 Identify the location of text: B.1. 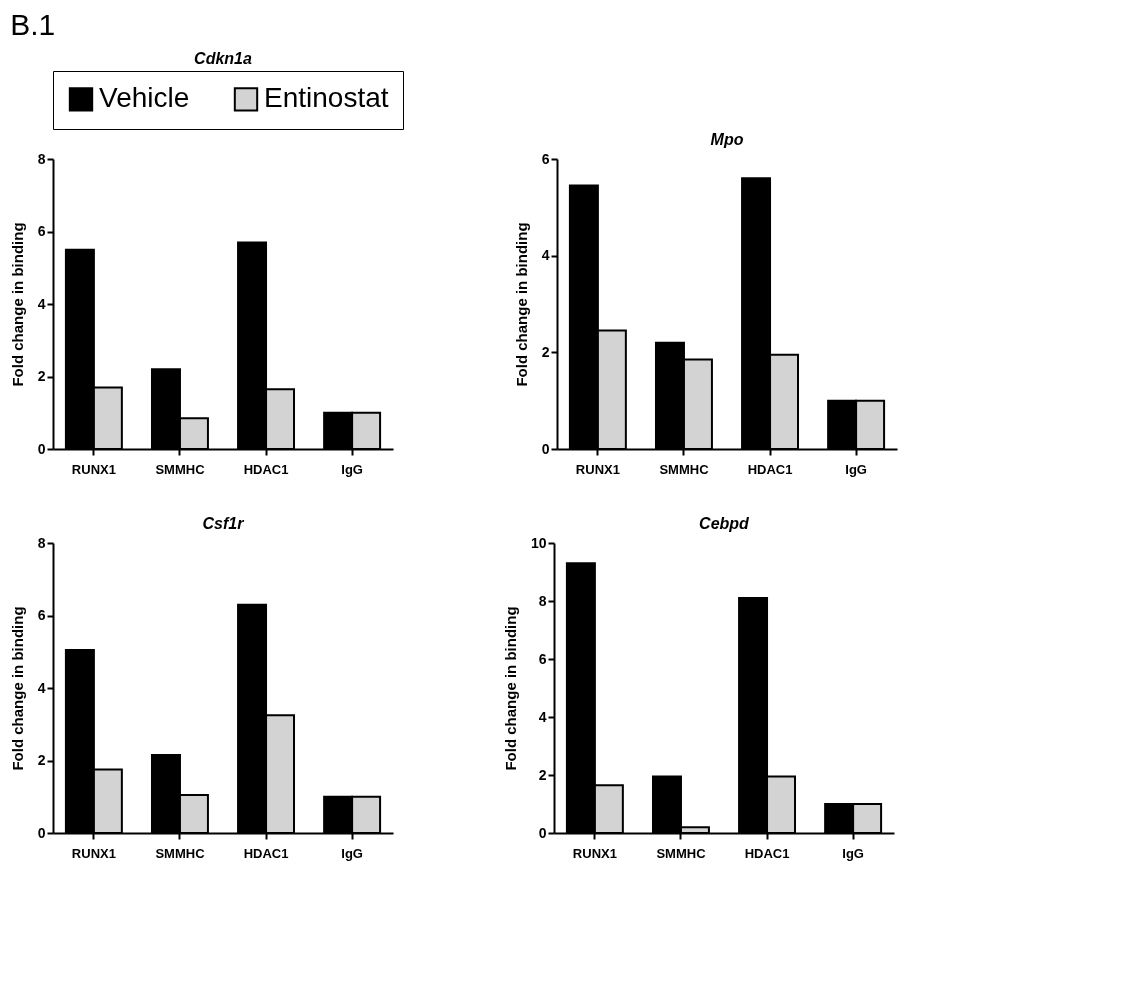
(33, 24).